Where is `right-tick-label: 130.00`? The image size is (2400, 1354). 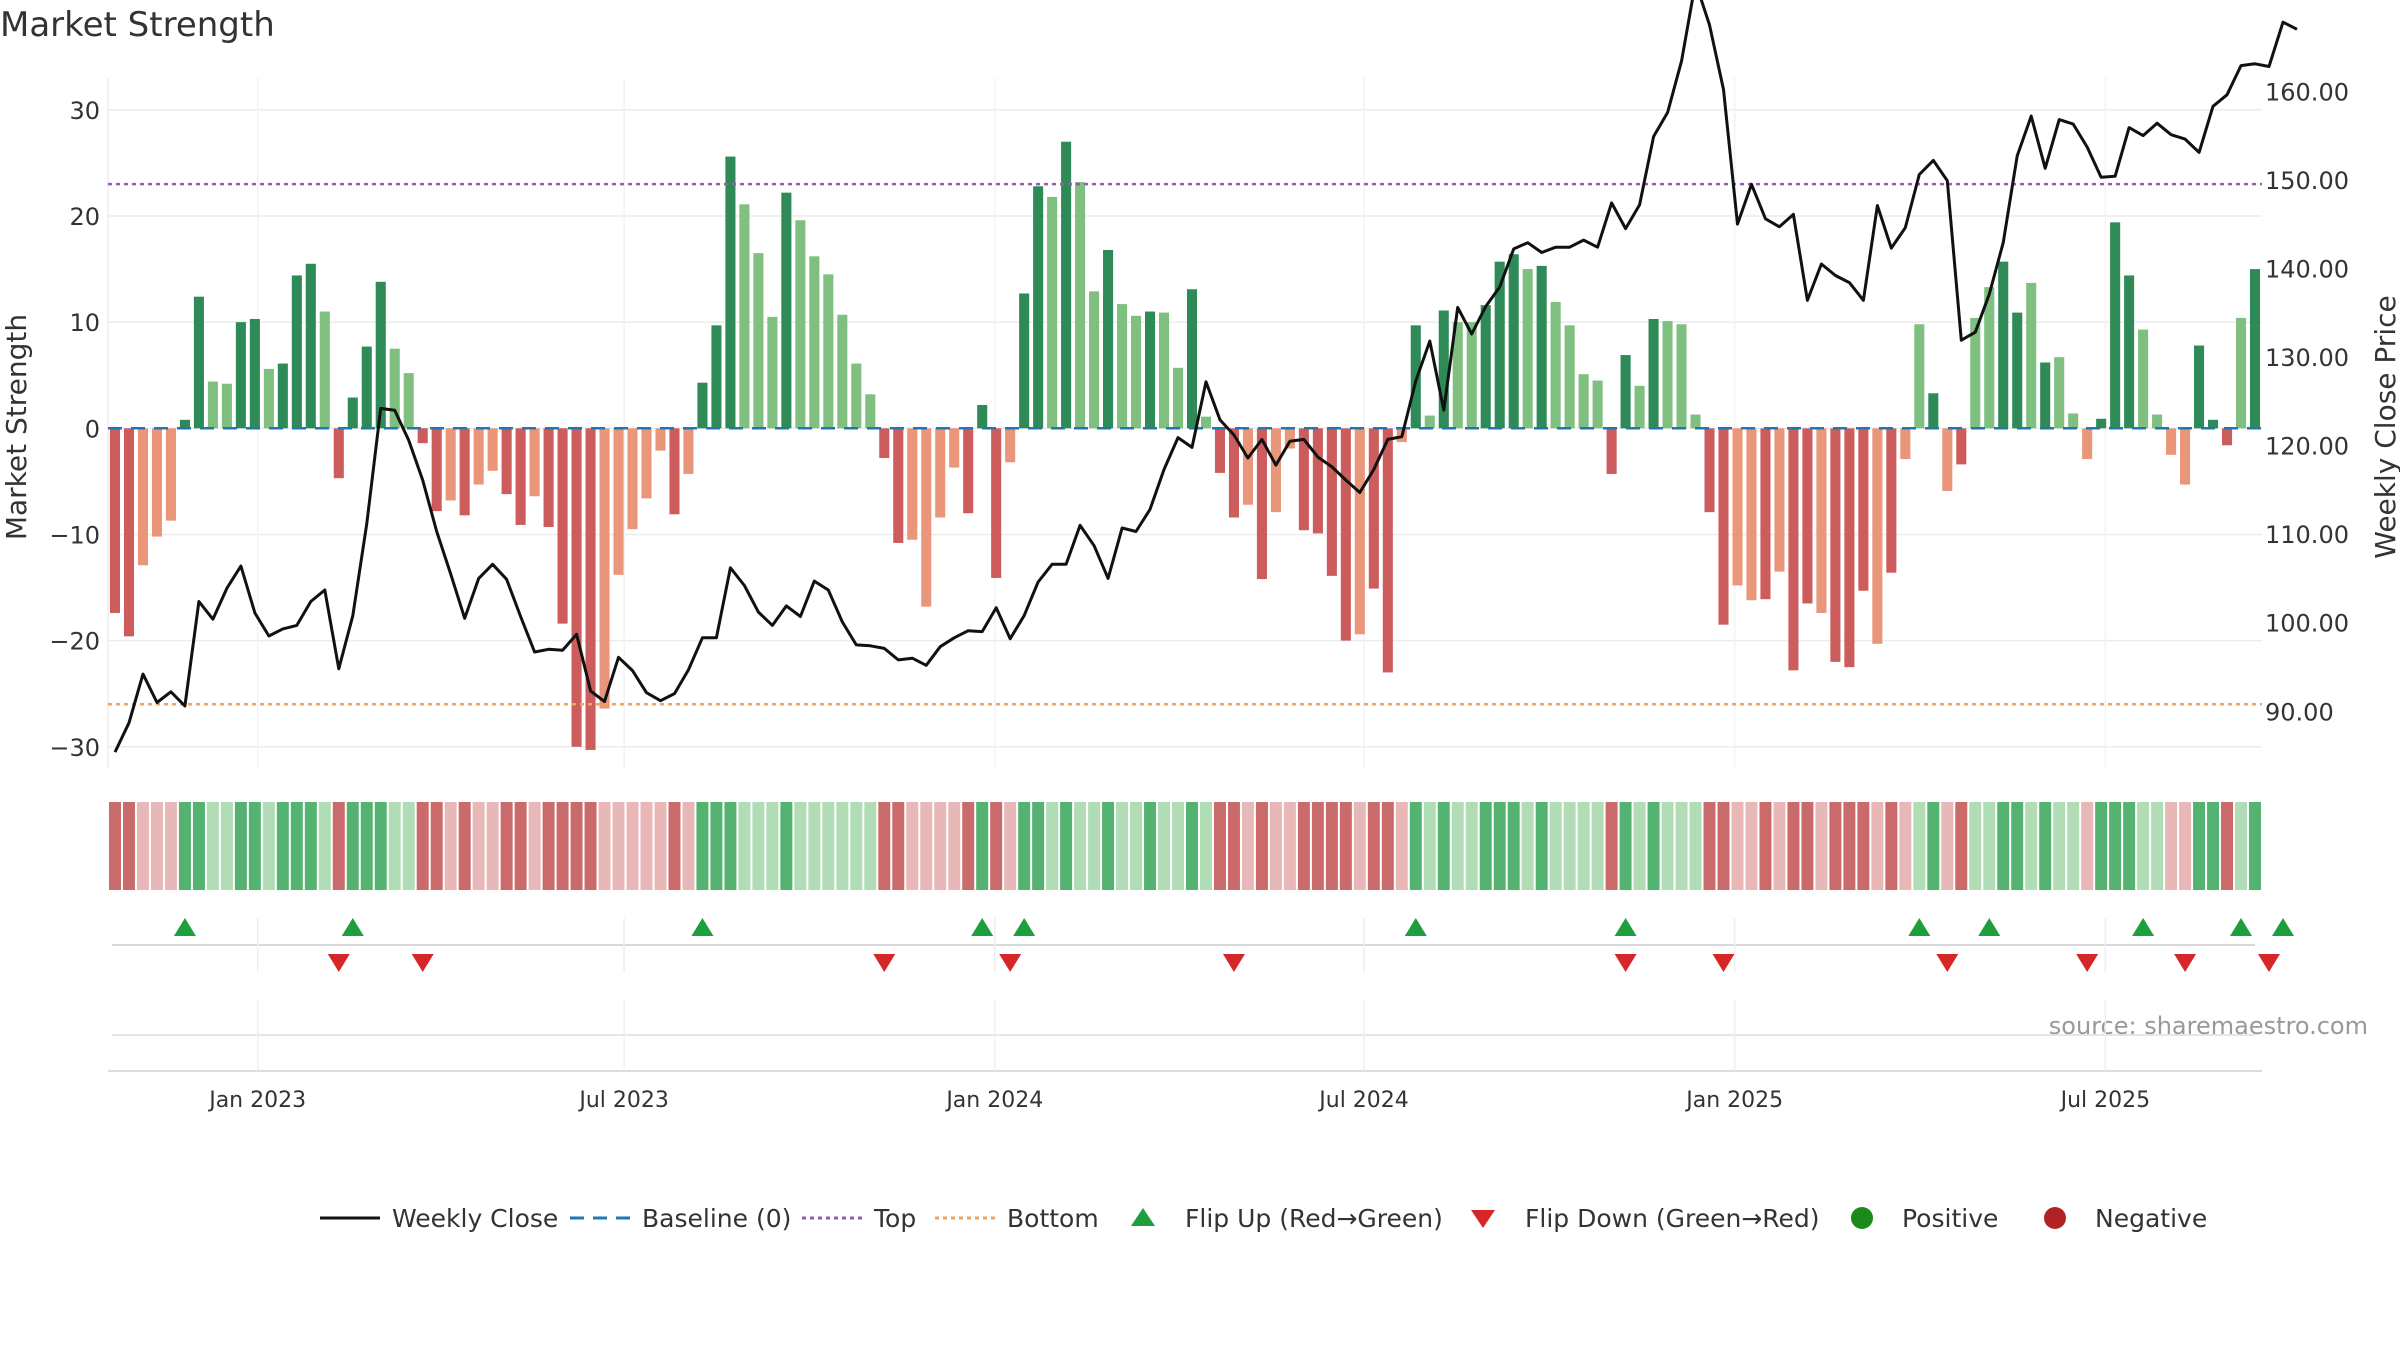
right-tick-label: 130.00 is located at coordinates (2307, 358).